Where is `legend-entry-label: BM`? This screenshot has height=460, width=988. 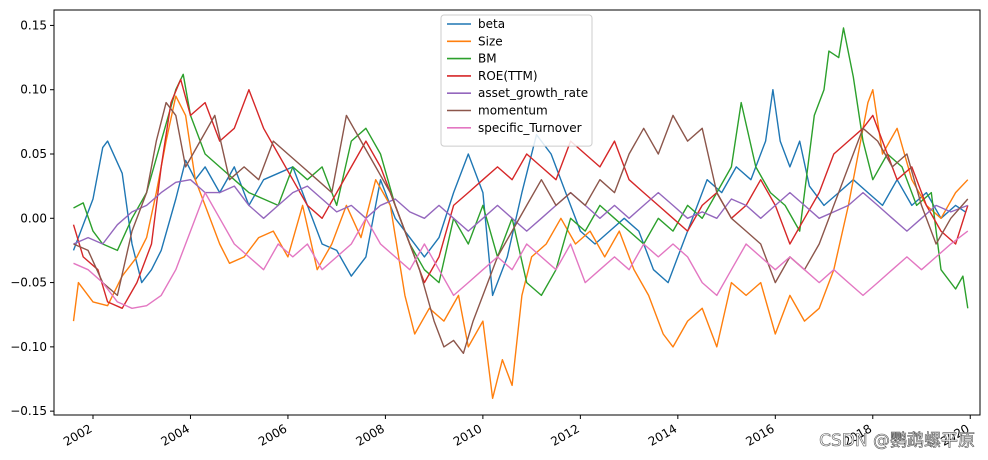 legend-entry-label: BM is located at coordinates (487, 59).